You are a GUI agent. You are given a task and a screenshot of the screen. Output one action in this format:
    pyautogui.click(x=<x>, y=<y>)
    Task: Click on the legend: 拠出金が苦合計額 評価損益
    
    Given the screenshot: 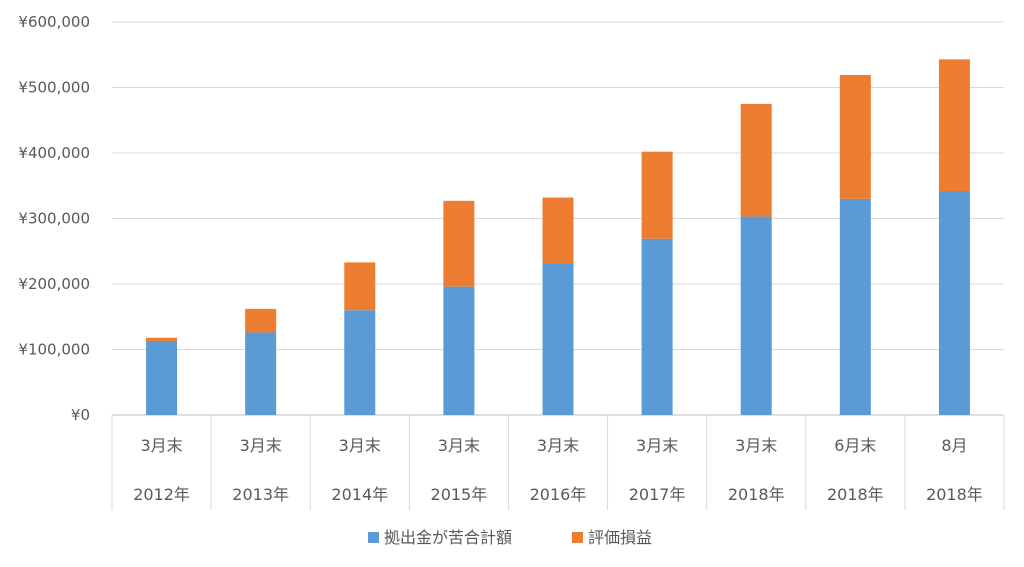 What is the action you would take?
    pyautogui.click(x=510, y=537)
    